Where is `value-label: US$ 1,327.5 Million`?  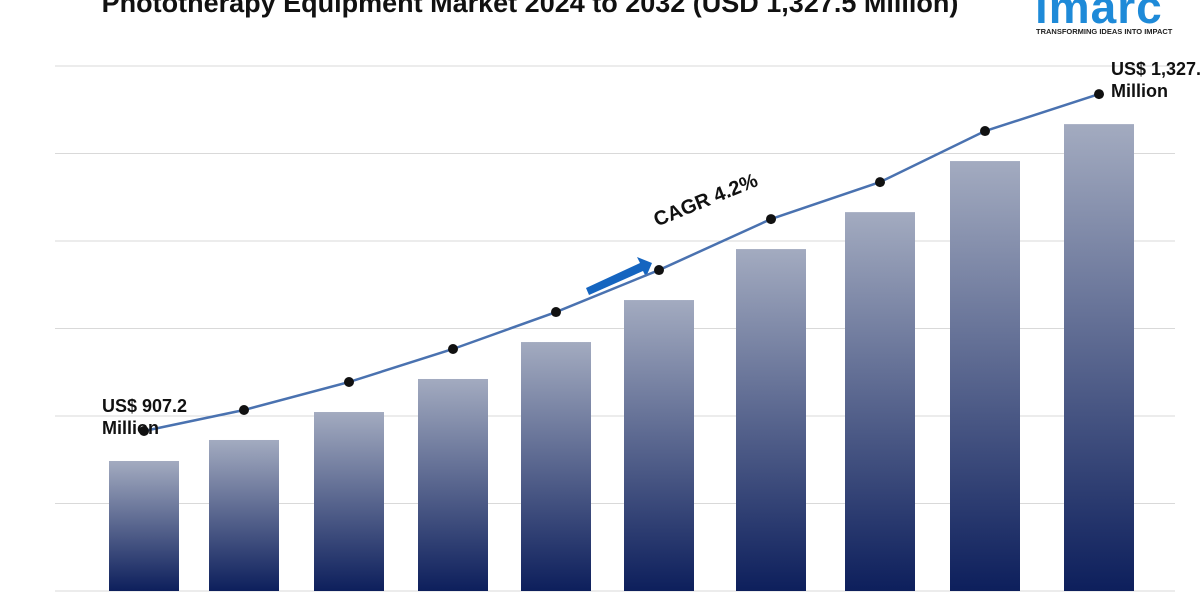
value-label: US$ 1,327.5 Million is located at coordinates (1155, 80).